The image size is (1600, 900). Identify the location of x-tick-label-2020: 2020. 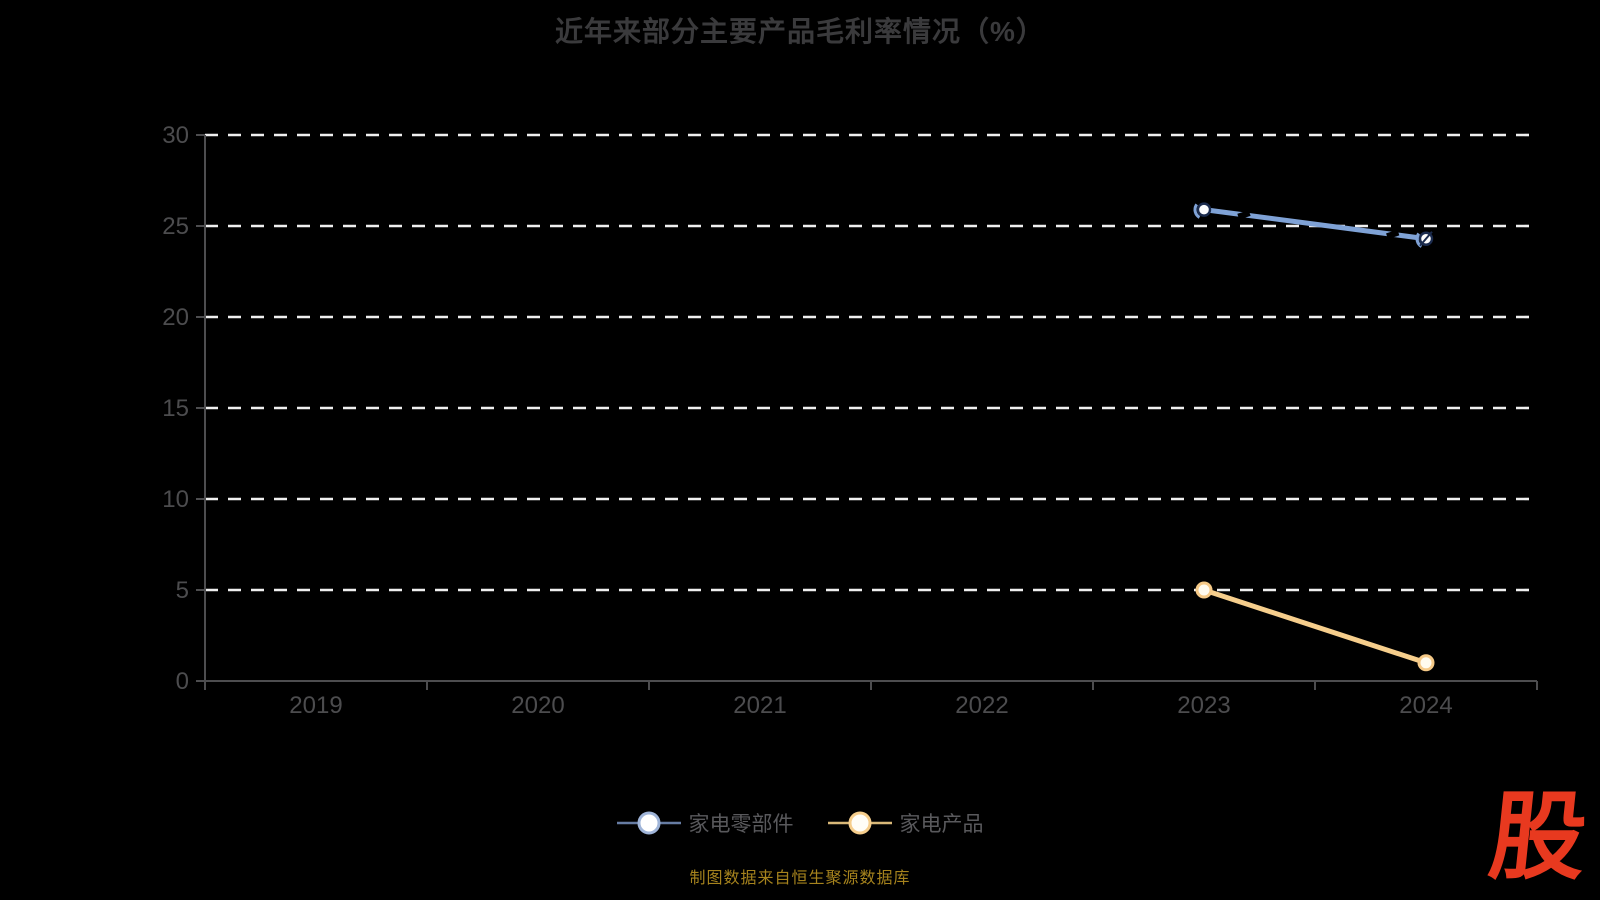
(537, 705).